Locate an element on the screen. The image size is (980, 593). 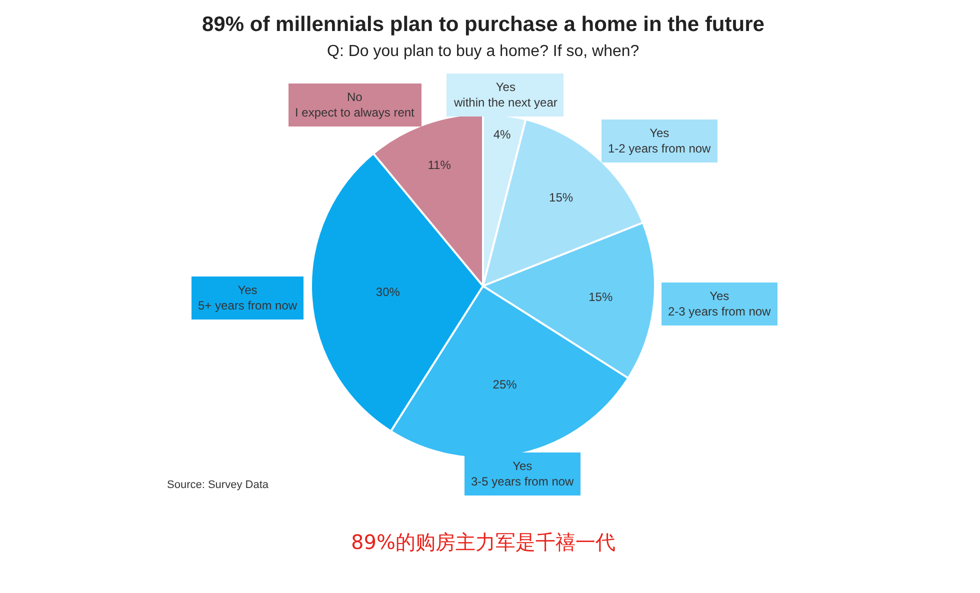
text: 89%的购房主力军是千禧一代 is located at coordinates (483, 542).